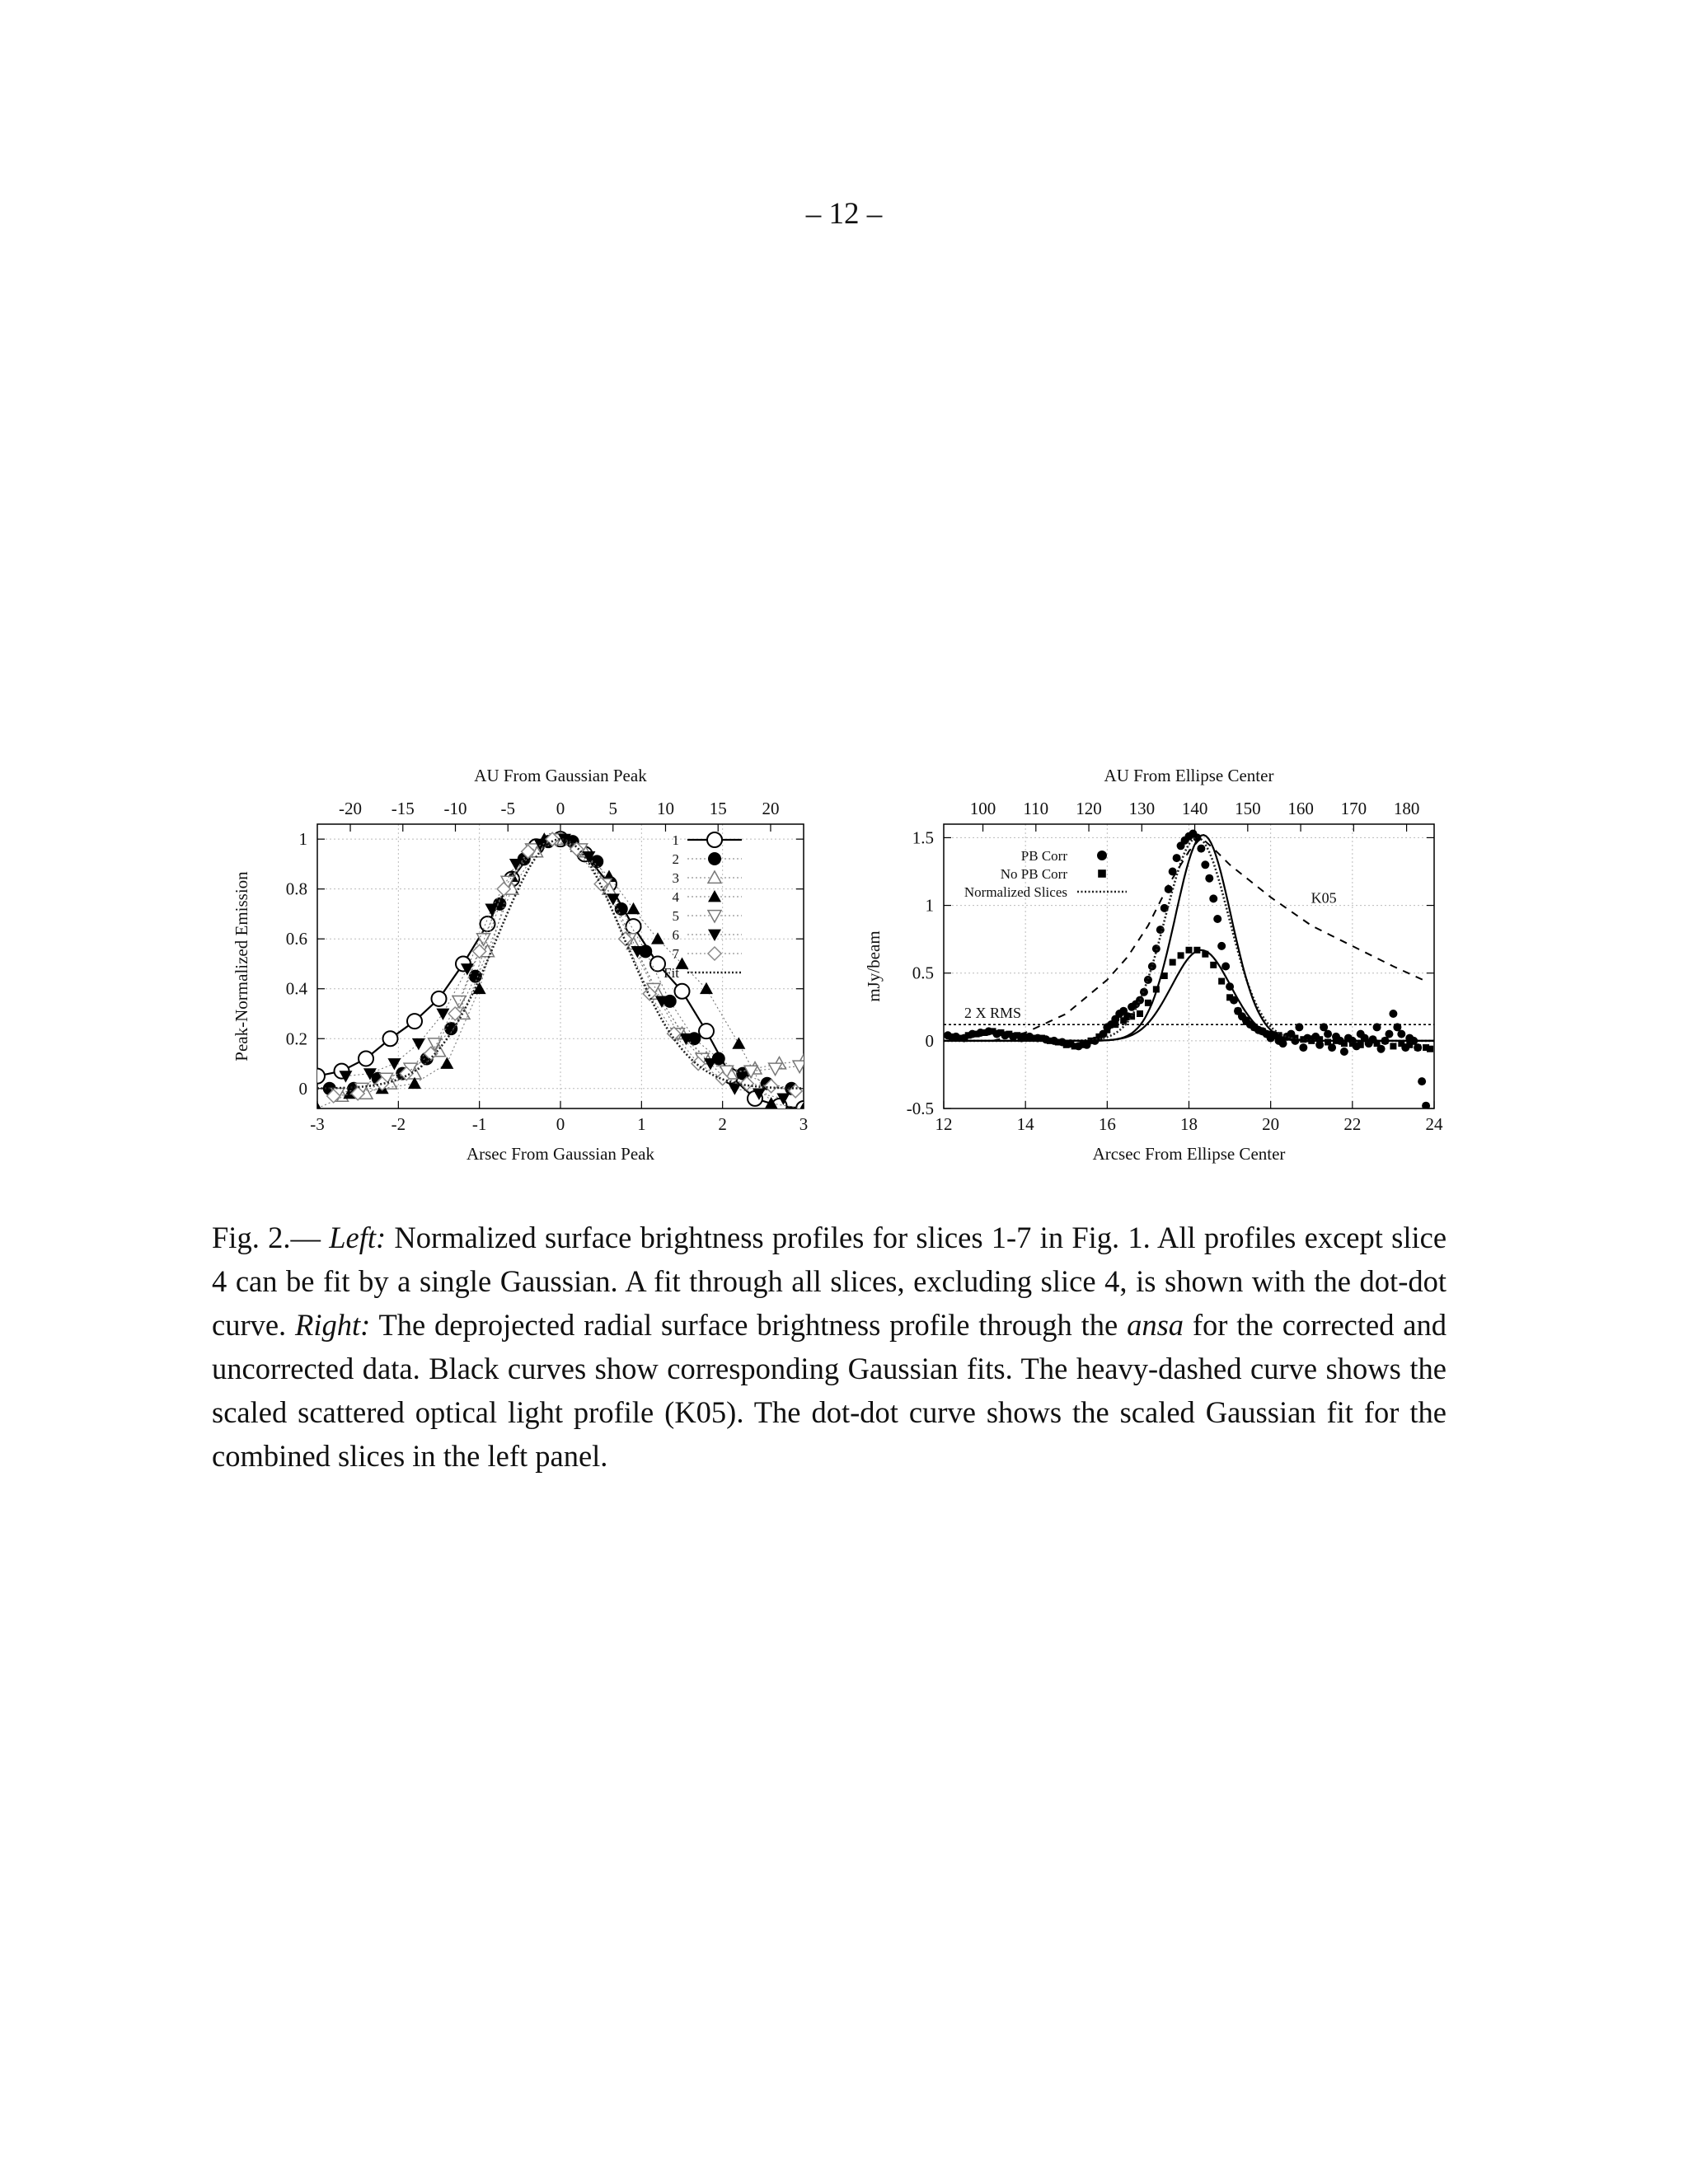 The width and height of the screenshot is (1688, 2184). What do you see at coordinates (1324, 897) in the screenshot?
I see `k05-annotation: K05` at bounding box center [1324, 897].